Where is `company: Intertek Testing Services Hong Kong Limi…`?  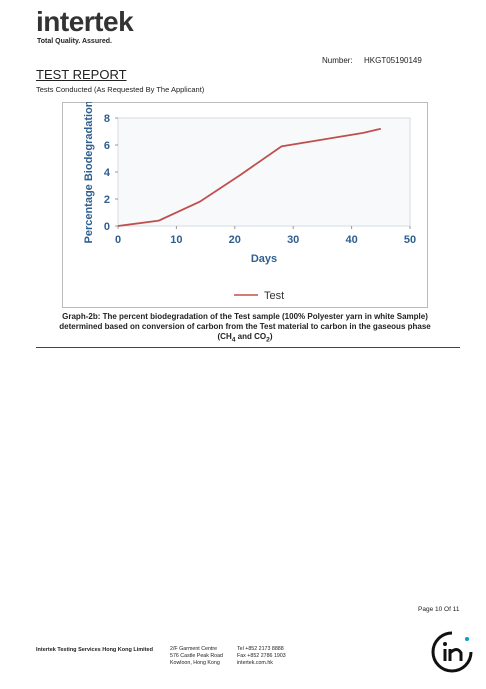 company: Intertek Testing Services Hong Kong Limi… is located at coordinates (94, 650).